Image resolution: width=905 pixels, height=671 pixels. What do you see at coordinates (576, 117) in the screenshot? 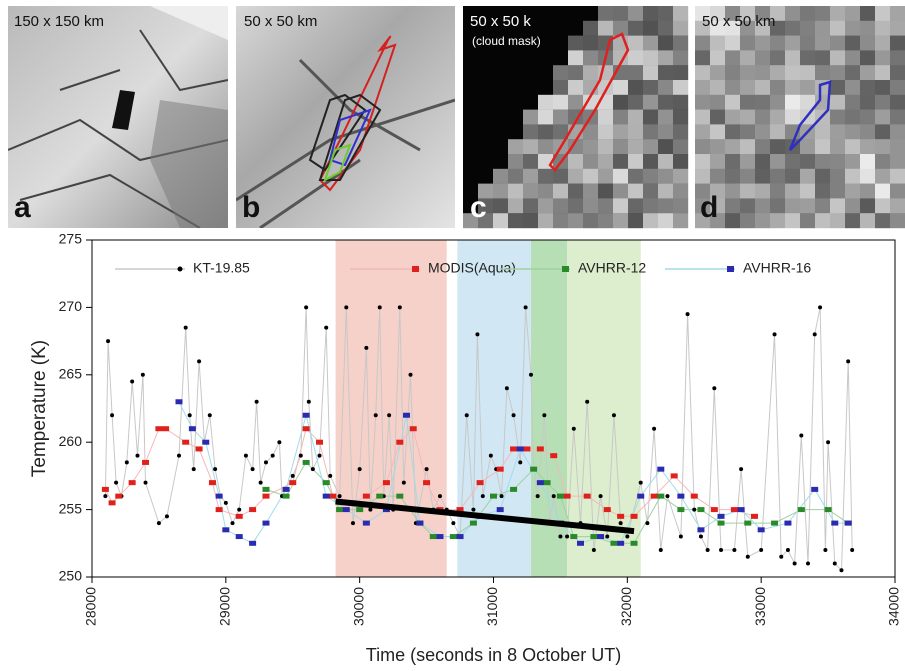
I see `panel-c-image` at bounding box center [576, 117].